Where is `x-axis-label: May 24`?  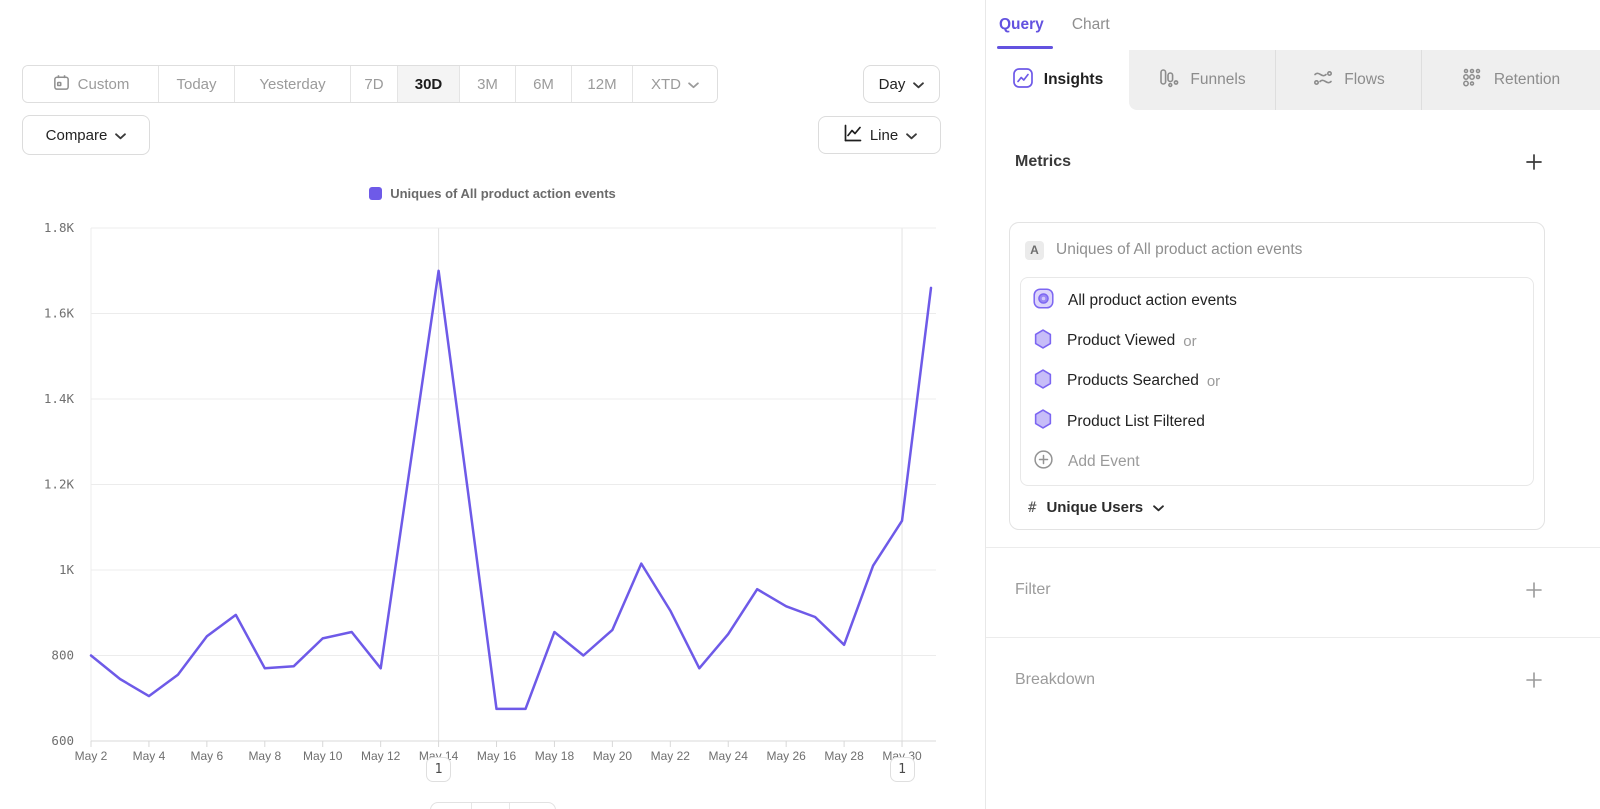 x-axis-label: May 24 is located at coordinates (729, 756).